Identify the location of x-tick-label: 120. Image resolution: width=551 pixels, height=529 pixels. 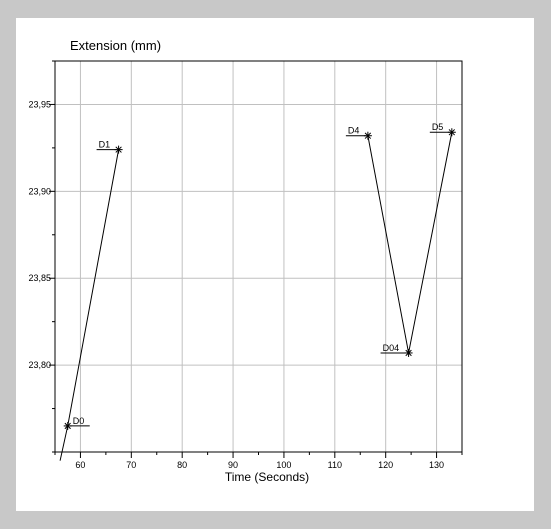
(385, 465).